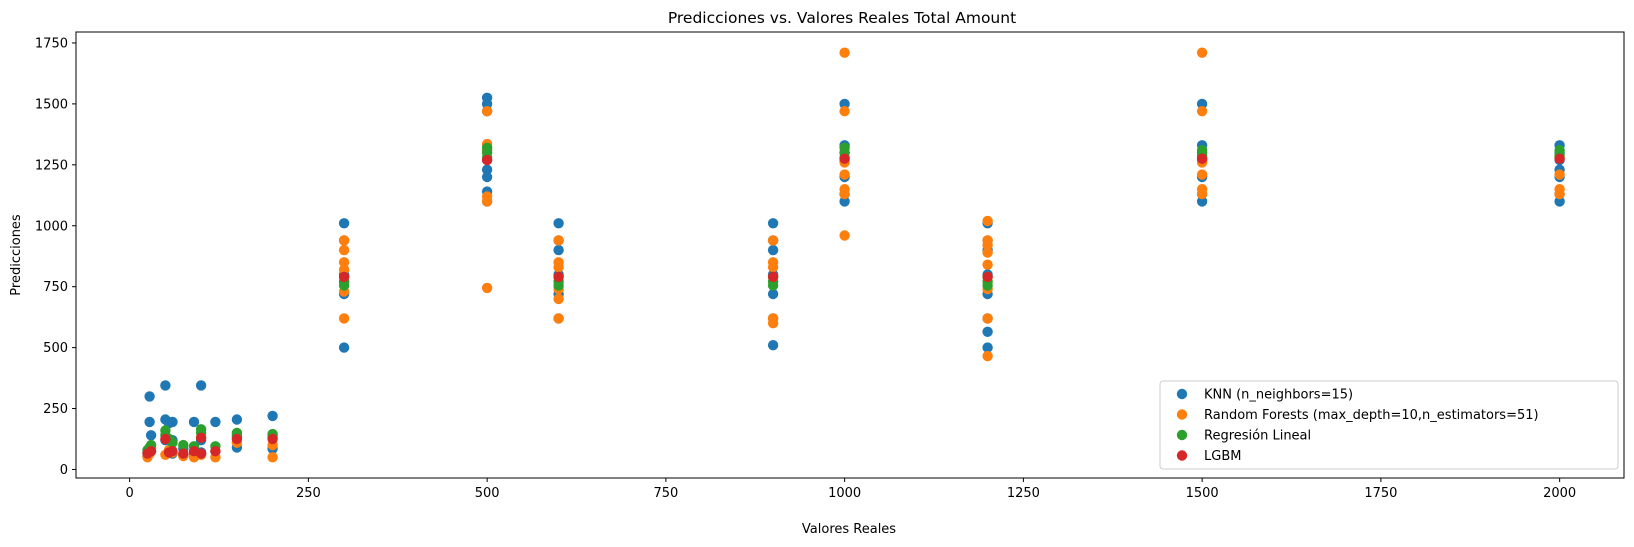 Image resolution: width=1634 pixels, height=547 pixels. What do you see at coordinates (55, 409) in the screenshot?
I see `y-tick-label: 250` at bounding box center [55, 409].